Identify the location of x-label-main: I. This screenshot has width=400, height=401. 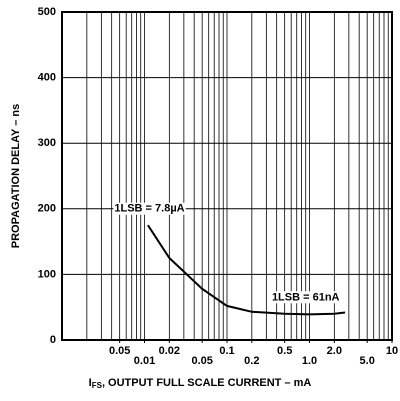
(90, 383).